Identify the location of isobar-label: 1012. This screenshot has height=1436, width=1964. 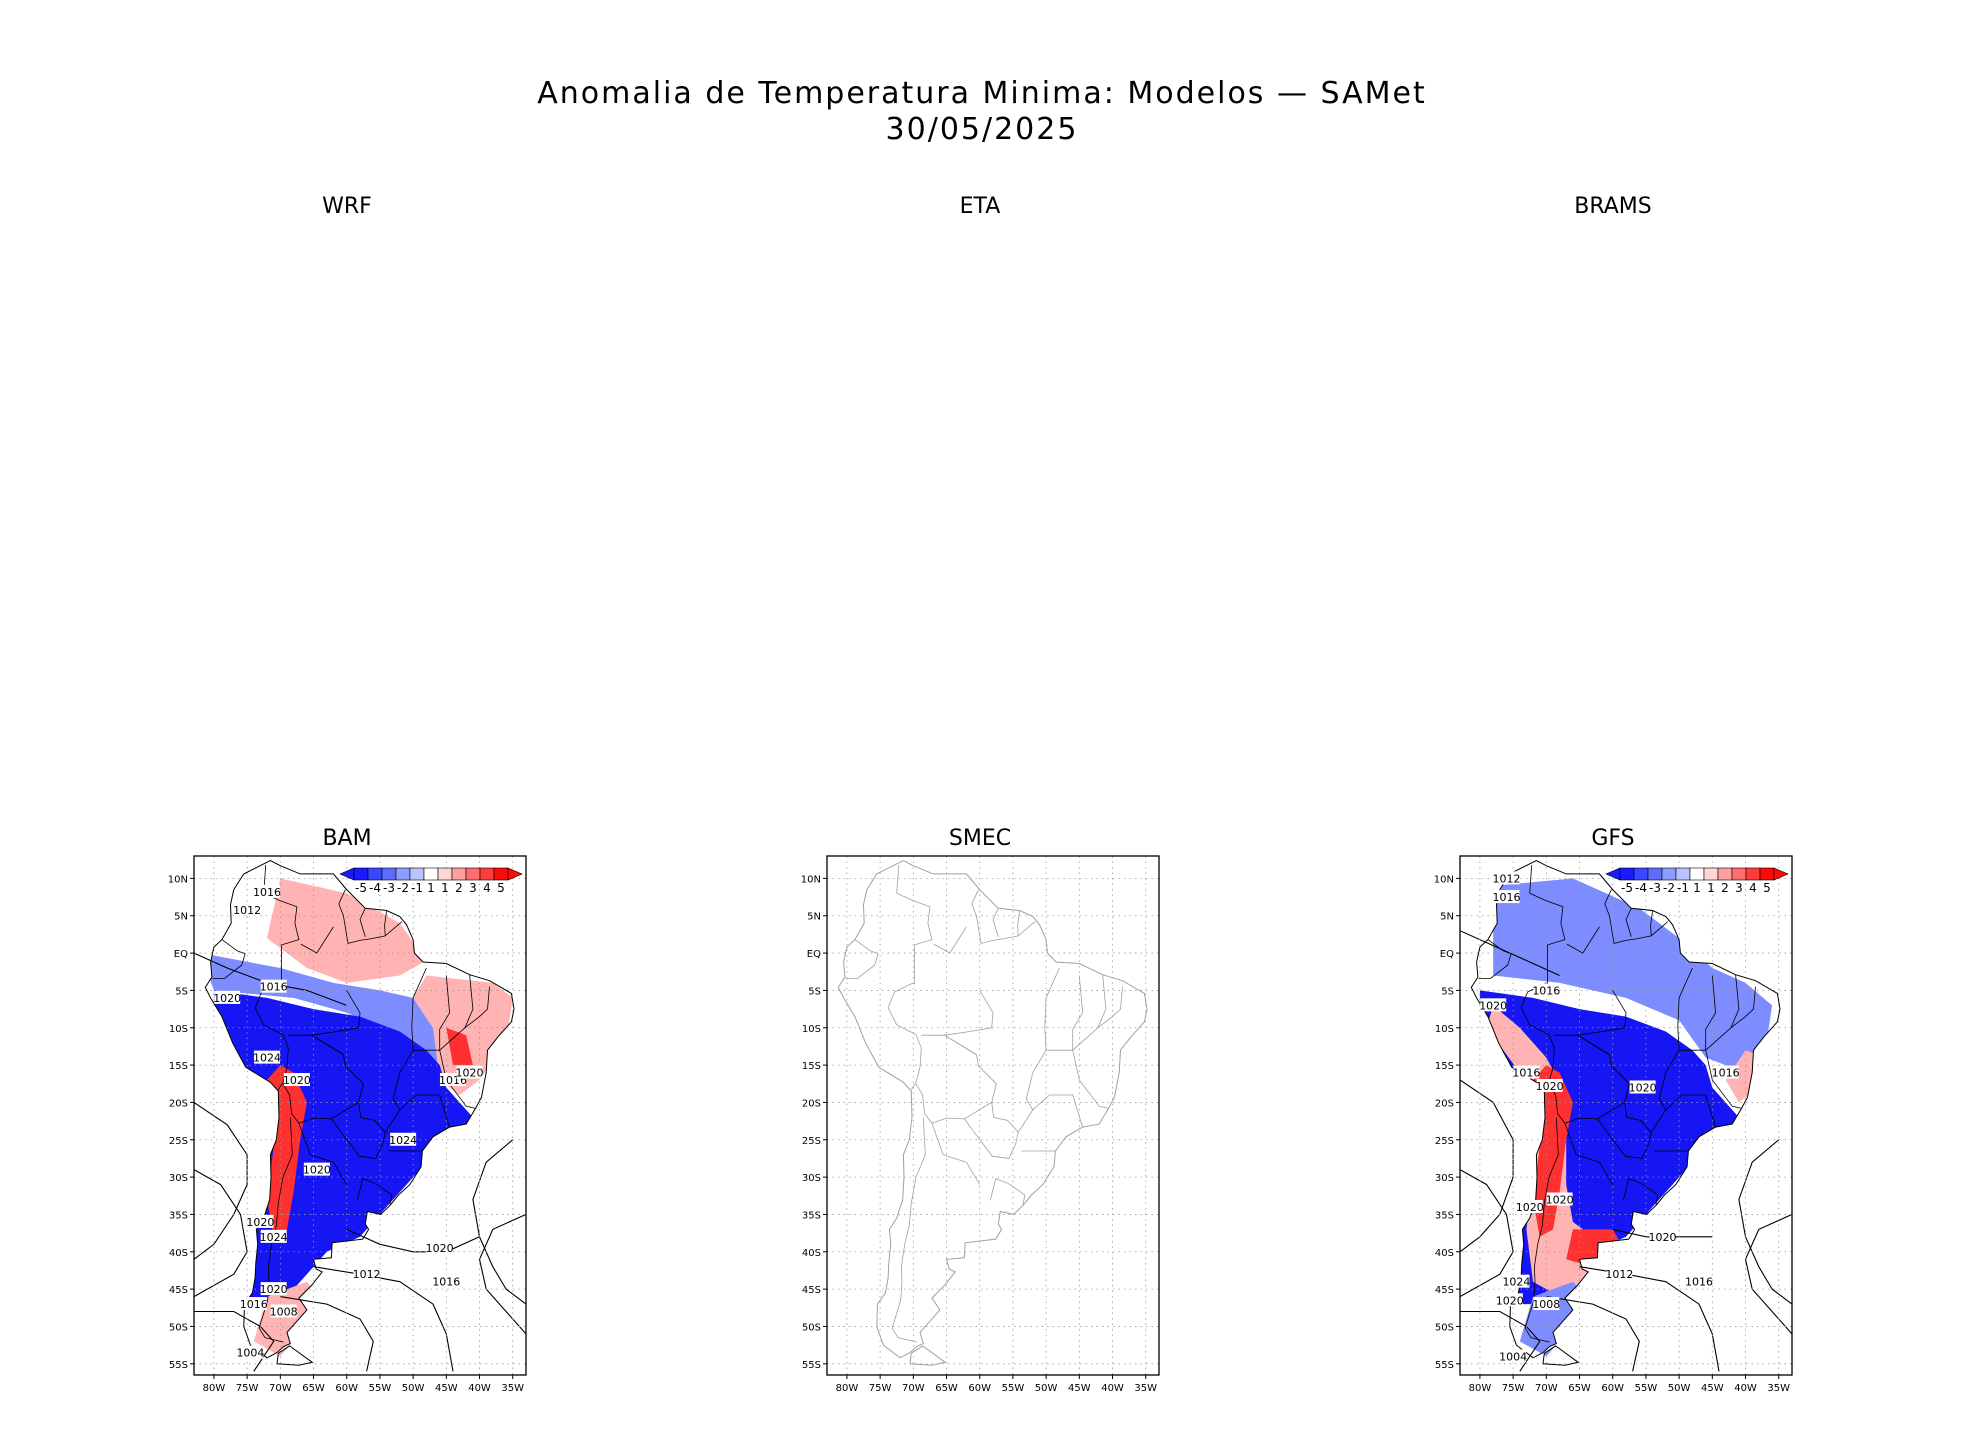
(1506, 878).